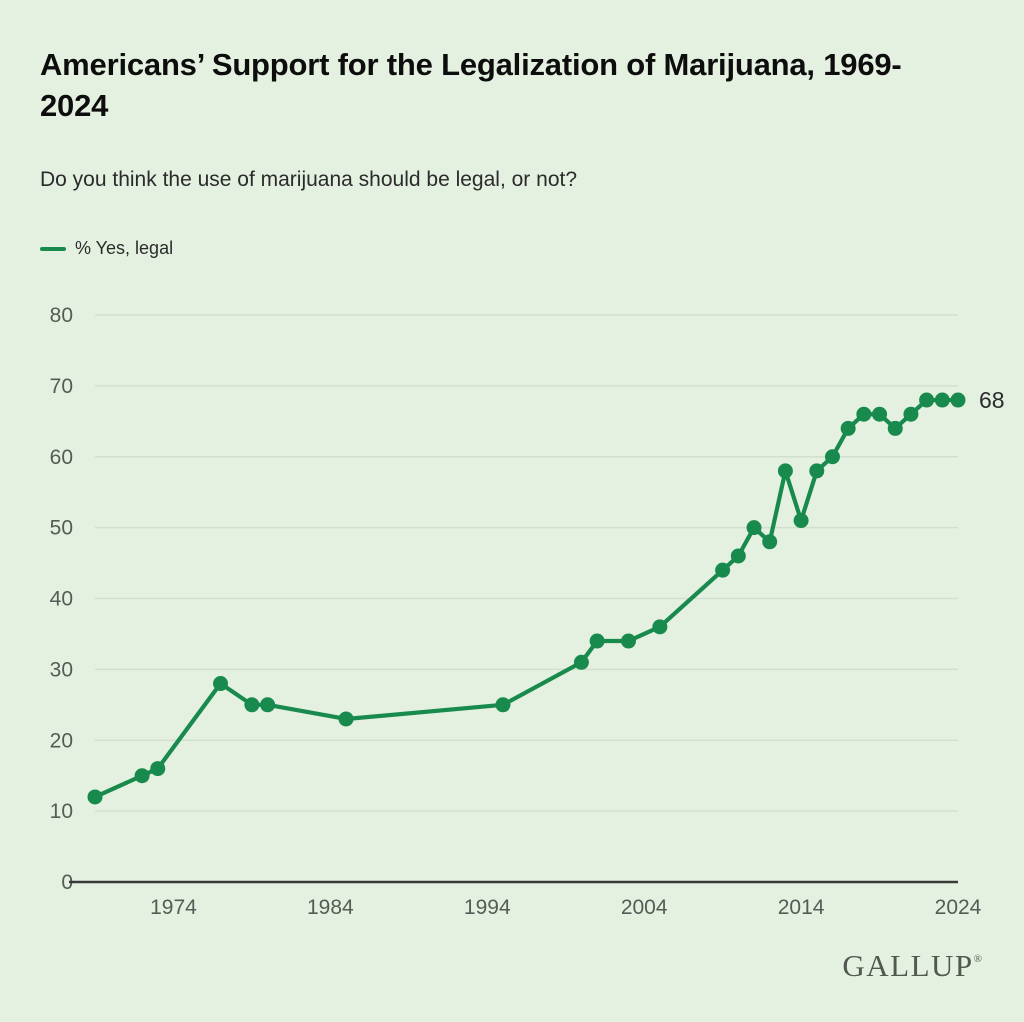  What do you see at coordinates (992, 400) in the screenshot?
I see `series-end-value-label: 68` at bounding box center [992, 400].